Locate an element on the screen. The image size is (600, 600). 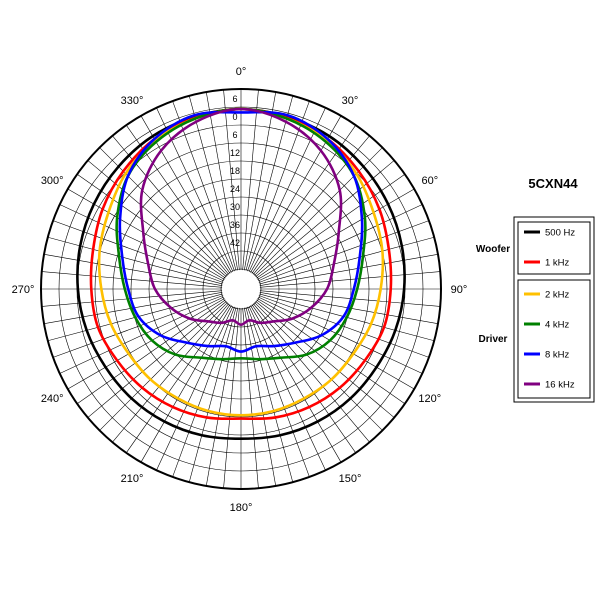
angle-label: 300° is located at coordinates (52, 181).